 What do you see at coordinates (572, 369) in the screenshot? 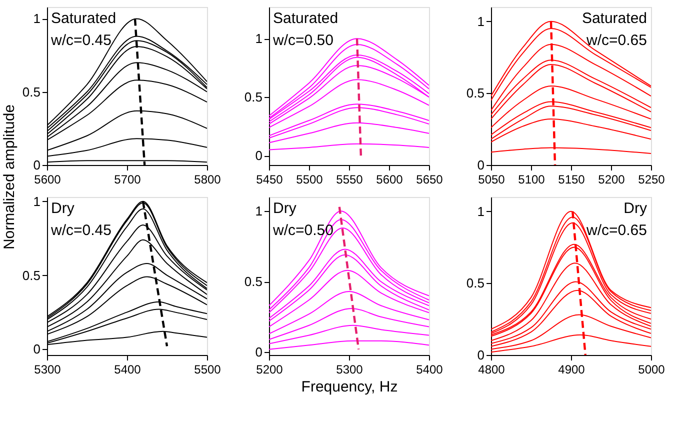
I see `x-tick-label: 4900` at bounding box center [572, 369].